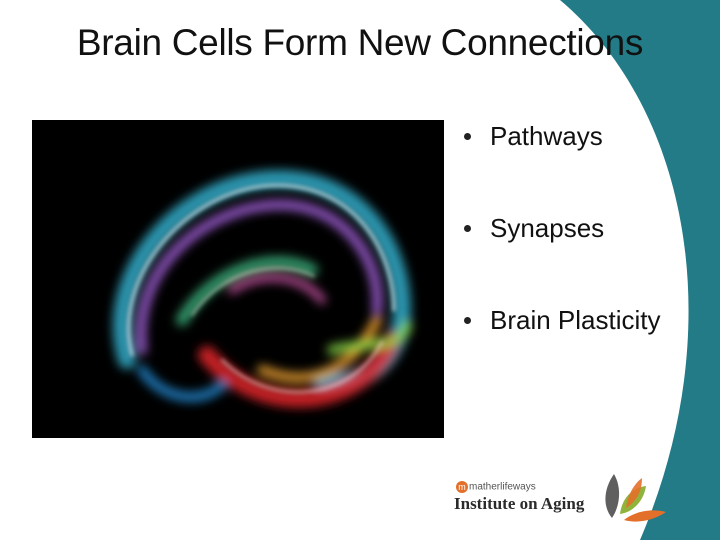 This screenshot has height=540, width=720. What do you see at coordinates (635, 498) in the screenshot?
I see `leaves-logo-icon` at bounding box center [635, 498].